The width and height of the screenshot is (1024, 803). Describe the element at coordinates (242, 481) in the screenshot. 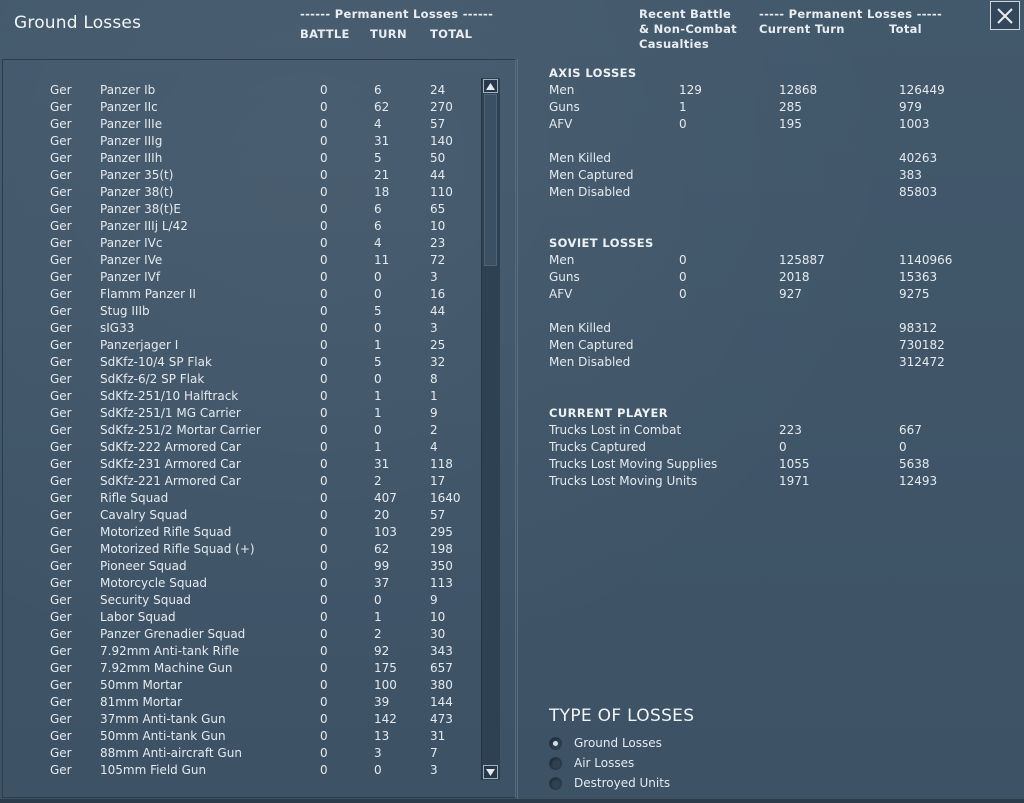

I see `unit-row: Ger SdKfz-221 Armored Car 0 2 17` at that location.